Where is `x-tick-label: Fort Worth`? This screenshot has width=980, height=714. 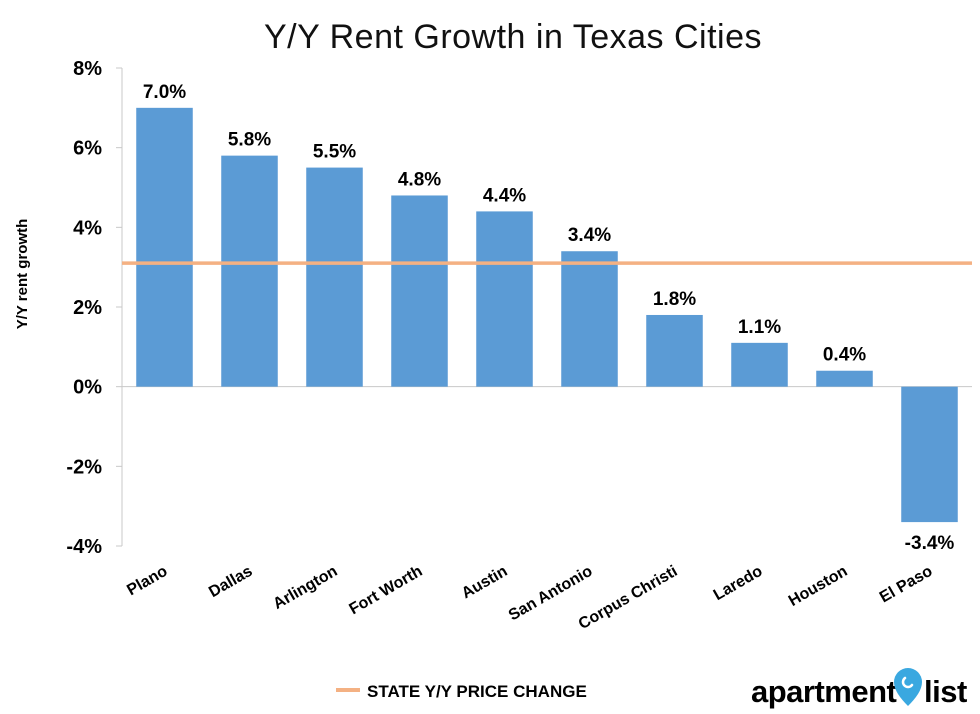
x-tick-label: Fort Worth is located at coordinates (385, 590).